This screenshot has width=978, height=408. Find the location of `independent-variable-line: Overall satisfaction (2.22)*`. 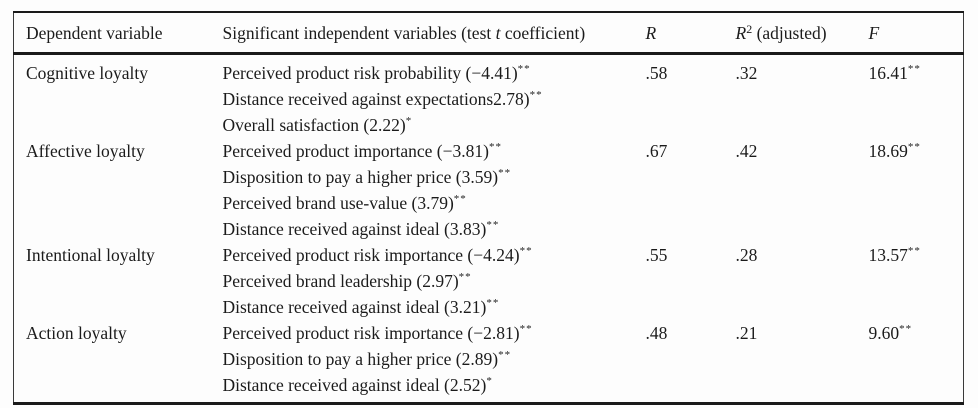

independent-variable-line: Overall satisfaction (2.22)* is located at coordinates (434, 125).